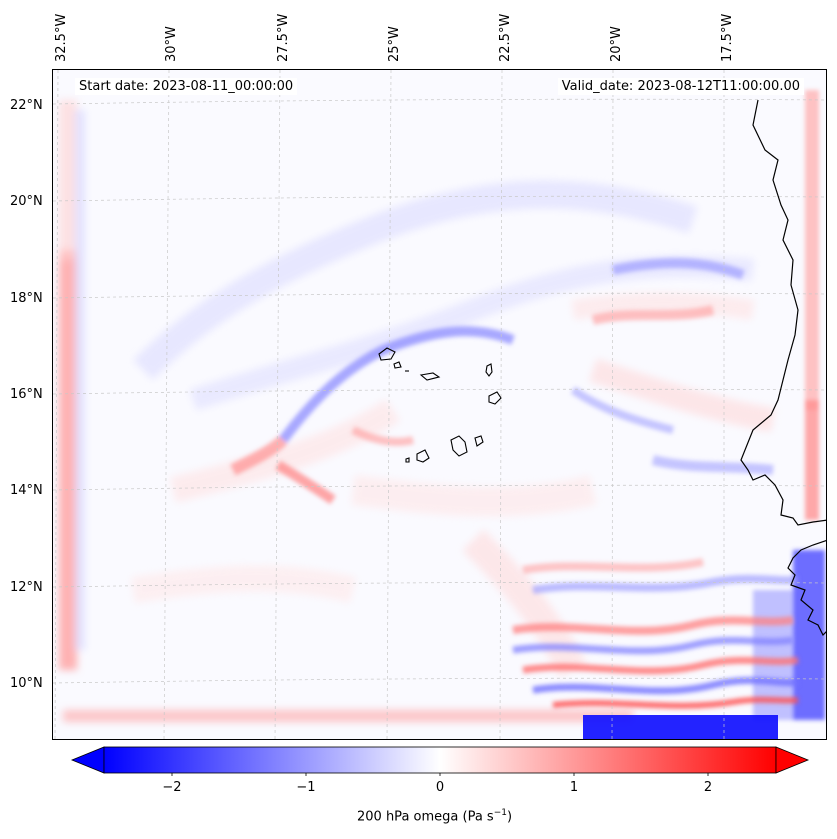  I want to click on lon-label-30w: 30°W, so click(171, 44).